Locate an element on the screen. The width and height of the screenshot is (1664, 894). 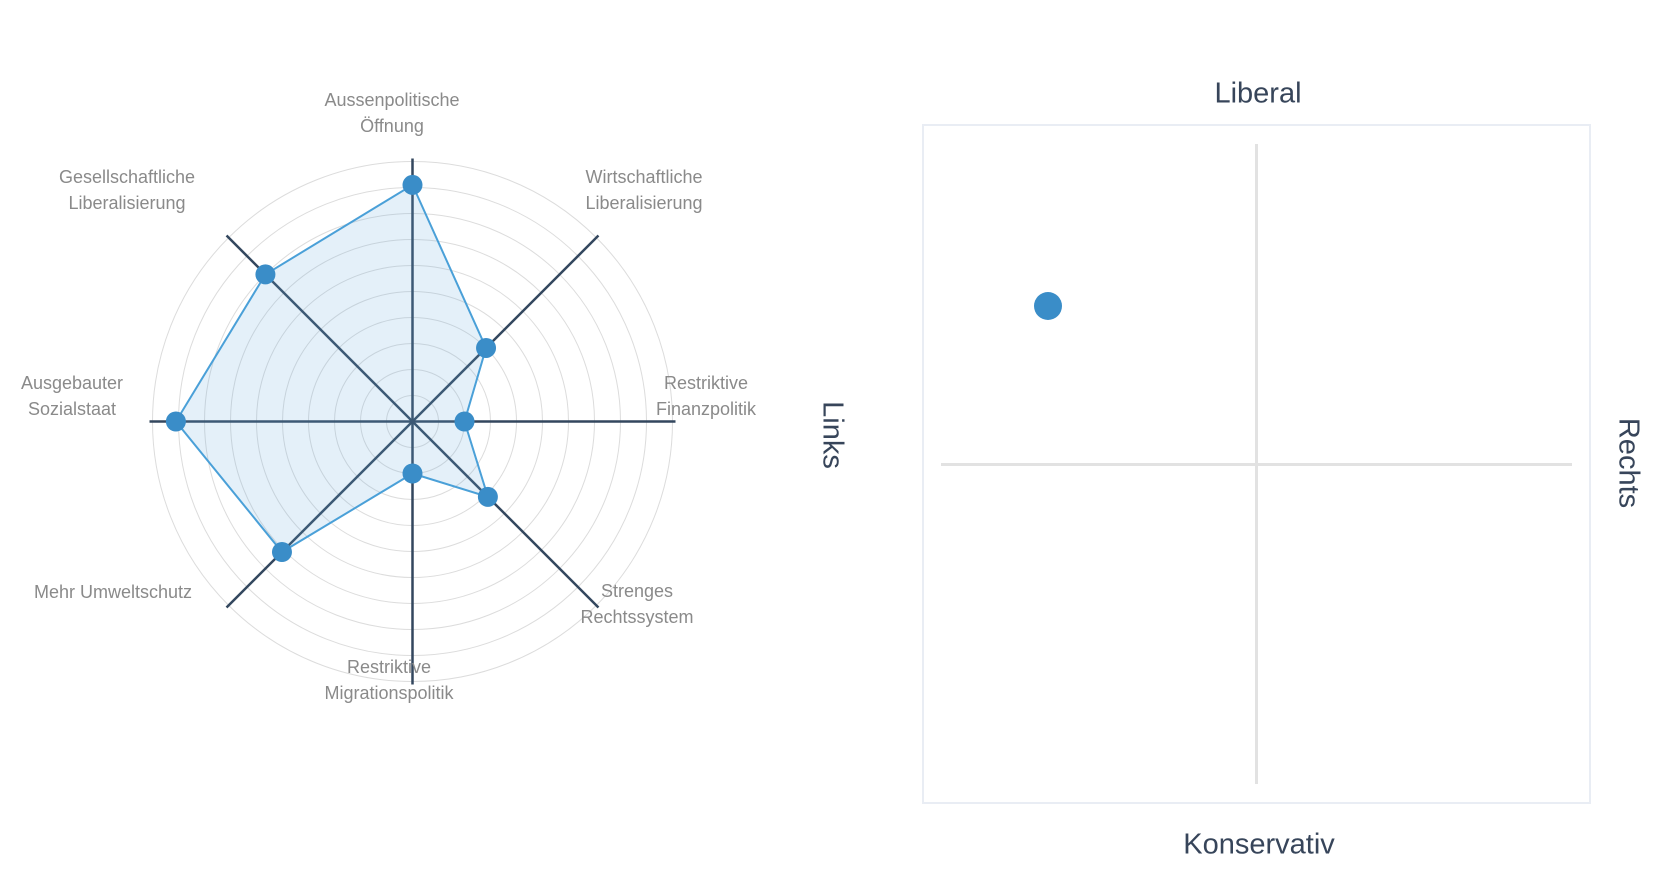
radar-axis-label-restriktive-finanzpolitik: Restriktive Finanzpolitik is located at coordinates (706, 396).